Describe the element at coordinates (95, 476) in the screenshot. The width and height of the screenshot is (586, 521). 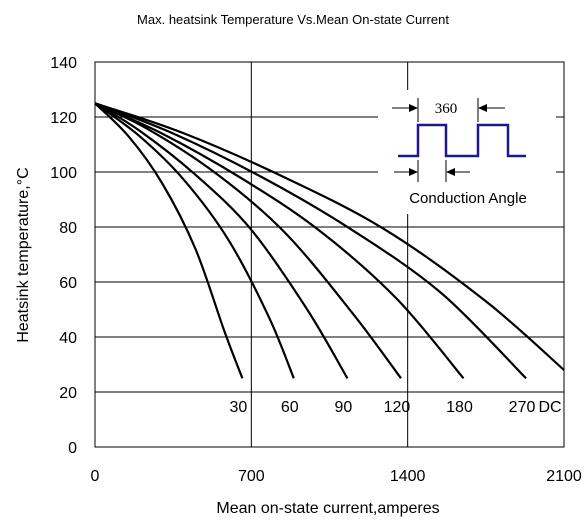
I see `x-tick-label: 0` at that location.